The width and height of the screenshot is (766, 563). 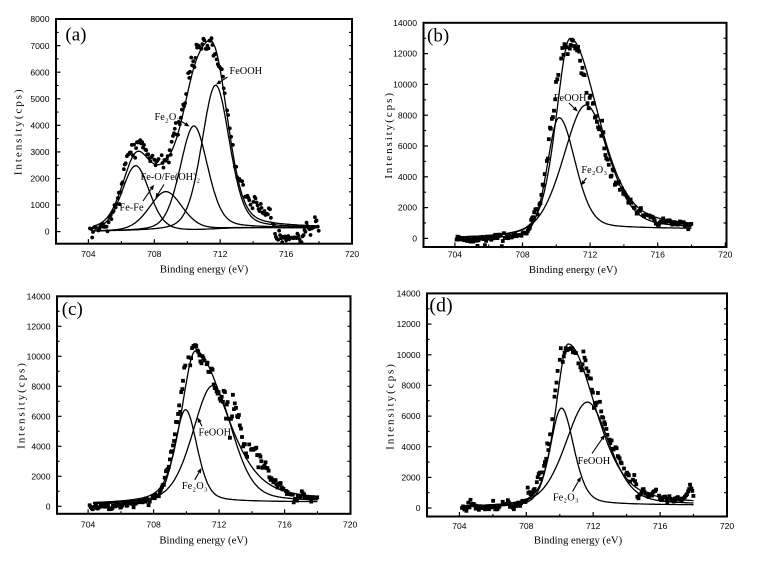 What do you see at coordinates (440, 306) in the screenshot?
I see `svg-text: (d)` at bounding box center [440, 306].